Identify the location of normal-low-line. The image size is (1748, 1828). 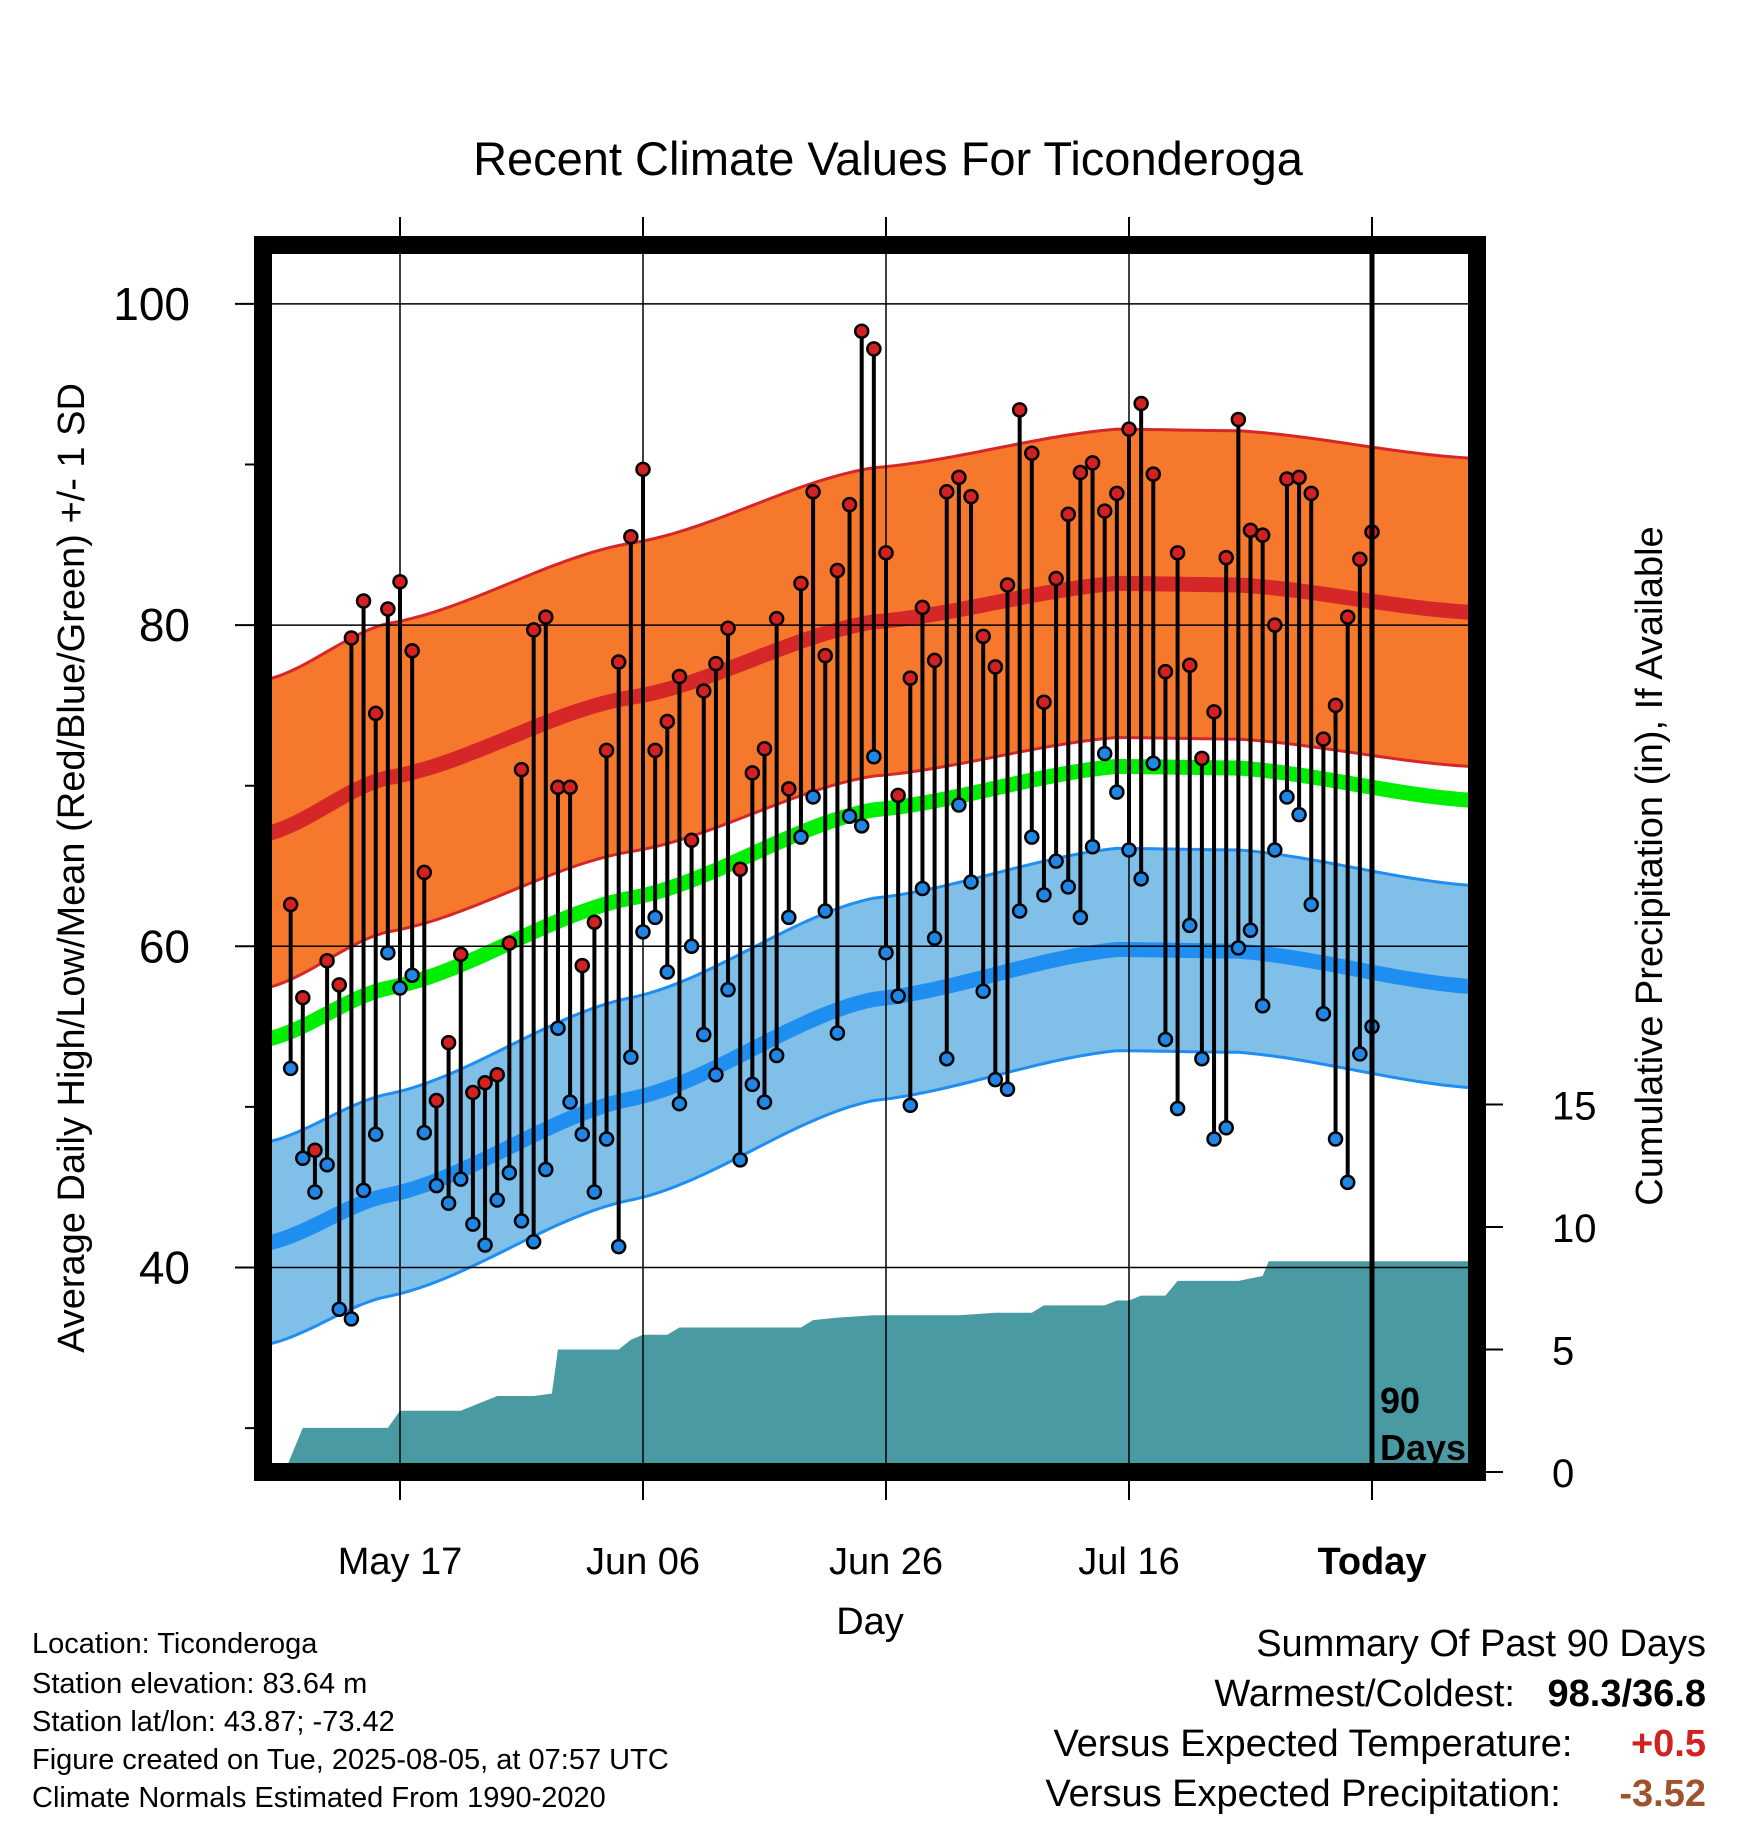
(867, 1096).